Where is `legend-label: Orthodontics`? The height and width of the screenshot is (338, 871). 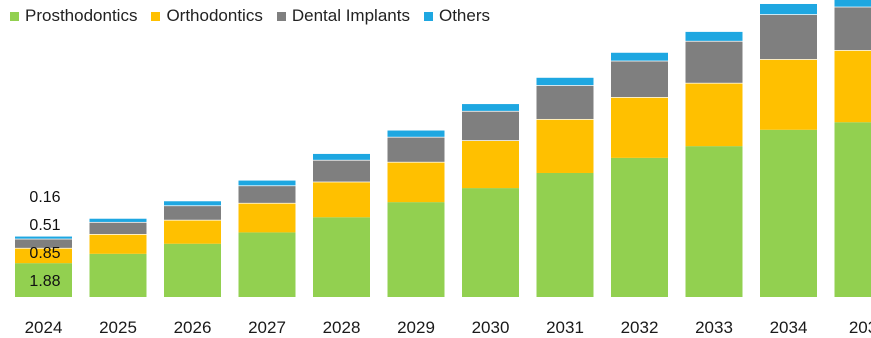
legend-label: Orthodontics is located at coordinates (214, 15).